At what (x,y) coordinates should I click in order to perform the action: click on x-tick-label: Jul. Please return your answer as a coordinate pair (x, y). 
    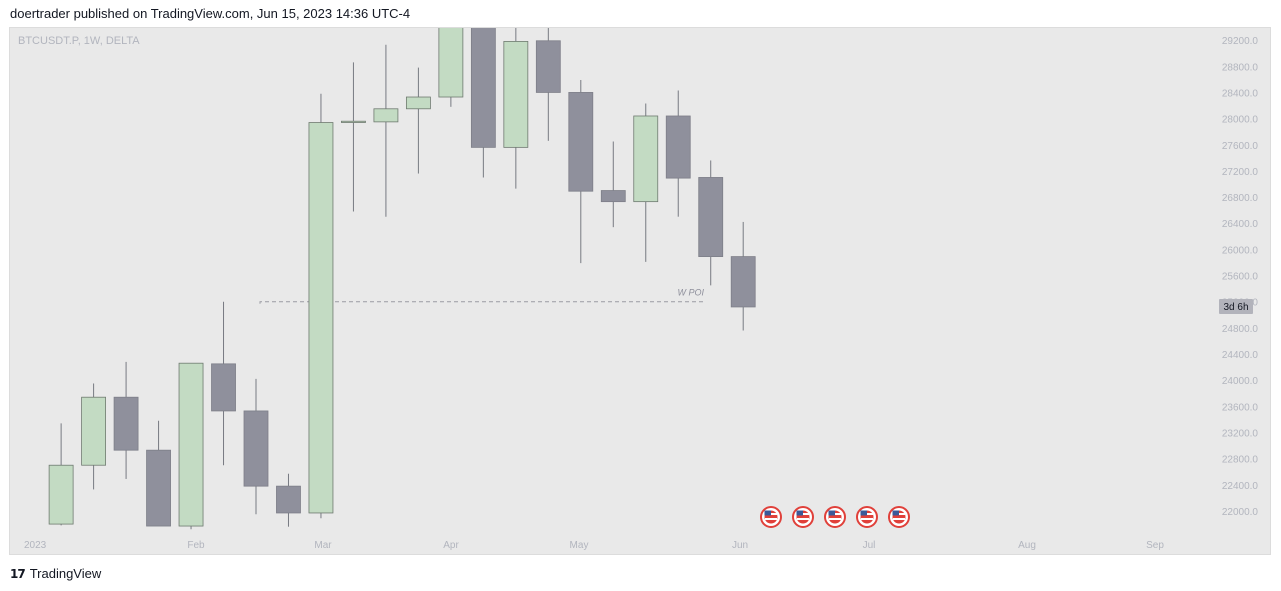
    Looking at the image, I should click on (869, 545).